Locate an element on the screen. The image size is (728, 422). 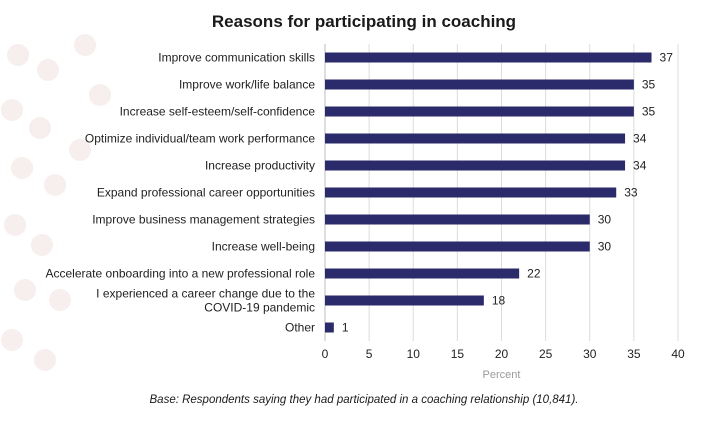
x-tick-label: 15 is located at coordinates (458, 354).